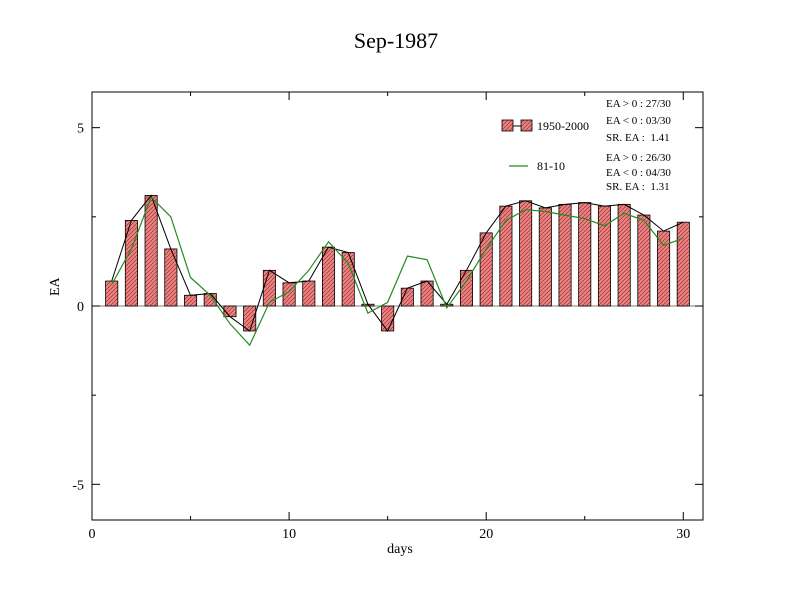  What do you see at coordinates (638, 187) in the screenshot?
I see `stat-8110-sr: SR. EA : 1.31` at bounding box center [638, 187].